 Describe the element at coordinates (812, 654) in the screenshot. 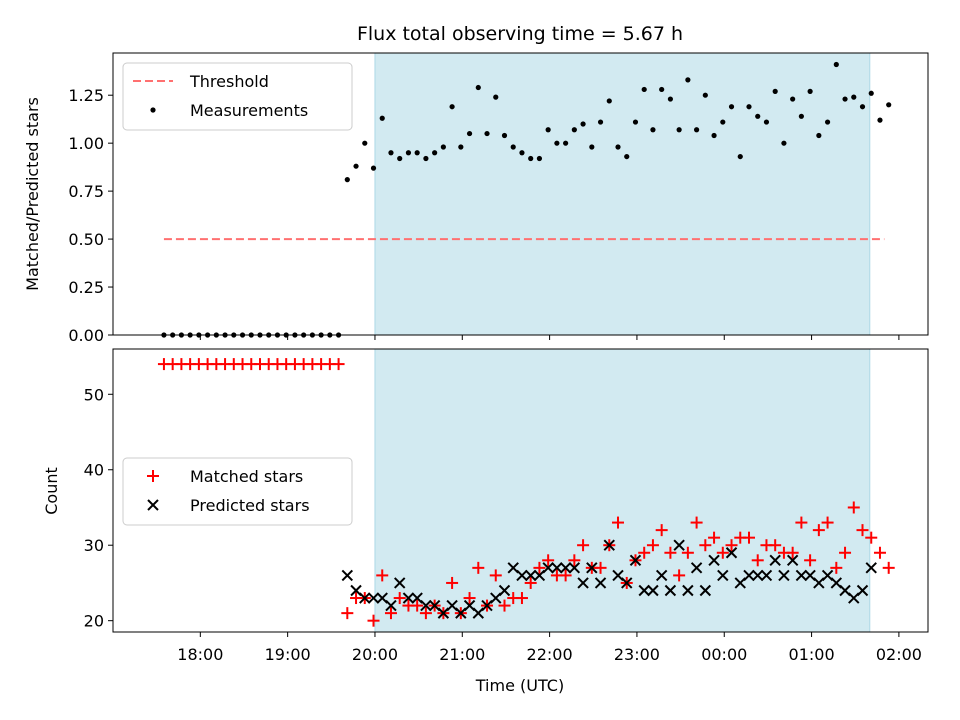

I see `x-tick-label: 01:00` at that location.